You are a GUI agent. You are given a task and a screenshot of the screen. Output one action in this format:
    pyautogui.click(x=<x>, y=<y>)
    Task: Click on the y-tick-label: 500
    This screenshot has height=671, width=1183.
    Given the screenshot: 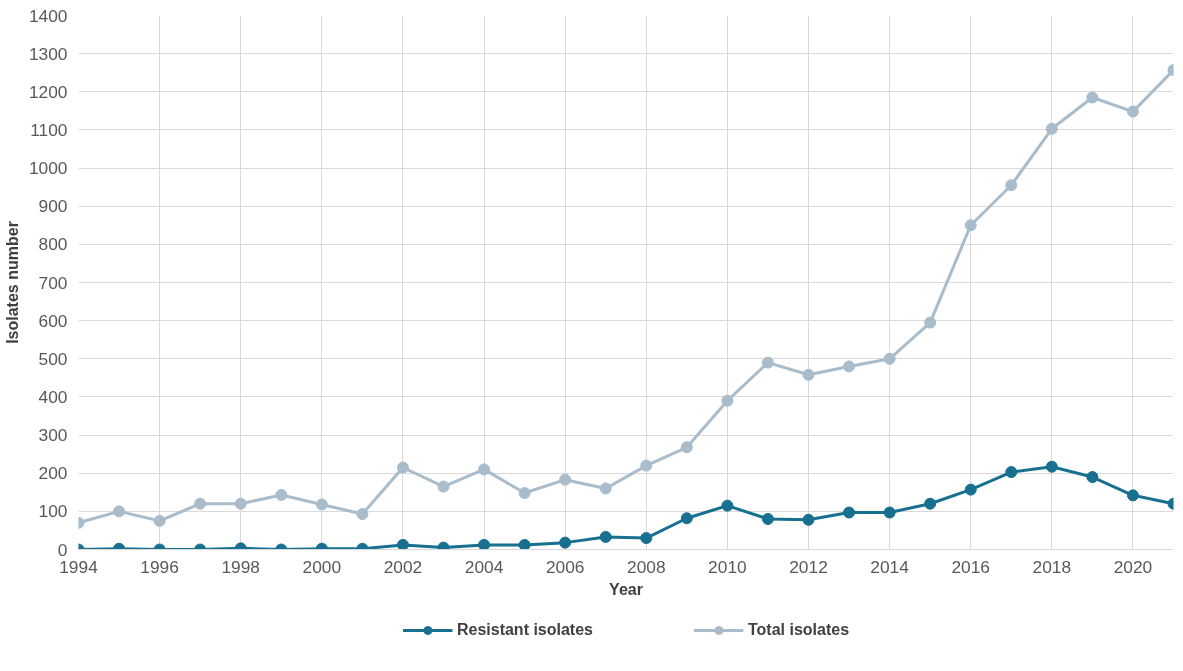 What is the action you would take?
    pyautogui.click(x=53, y=358)
    